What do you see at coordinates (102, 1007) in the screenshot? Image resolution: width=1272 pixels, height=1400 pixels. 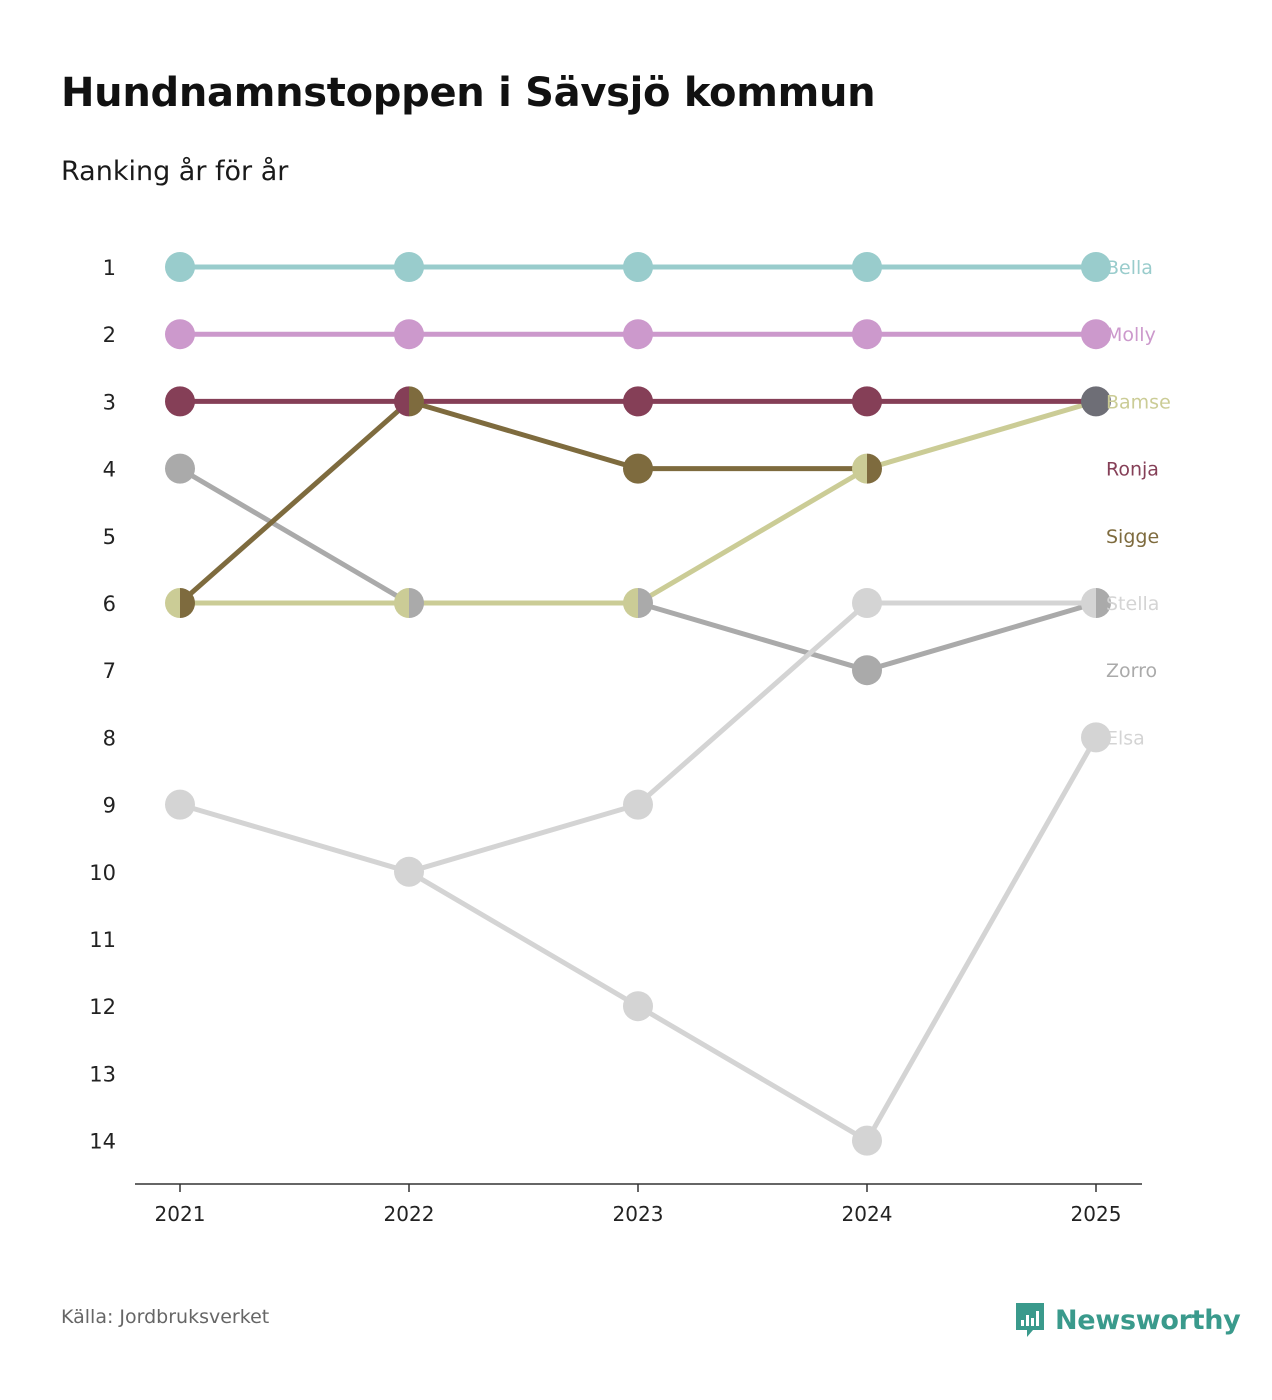 I see `y-tick-label: 12` at bounding box center [102, 1007].